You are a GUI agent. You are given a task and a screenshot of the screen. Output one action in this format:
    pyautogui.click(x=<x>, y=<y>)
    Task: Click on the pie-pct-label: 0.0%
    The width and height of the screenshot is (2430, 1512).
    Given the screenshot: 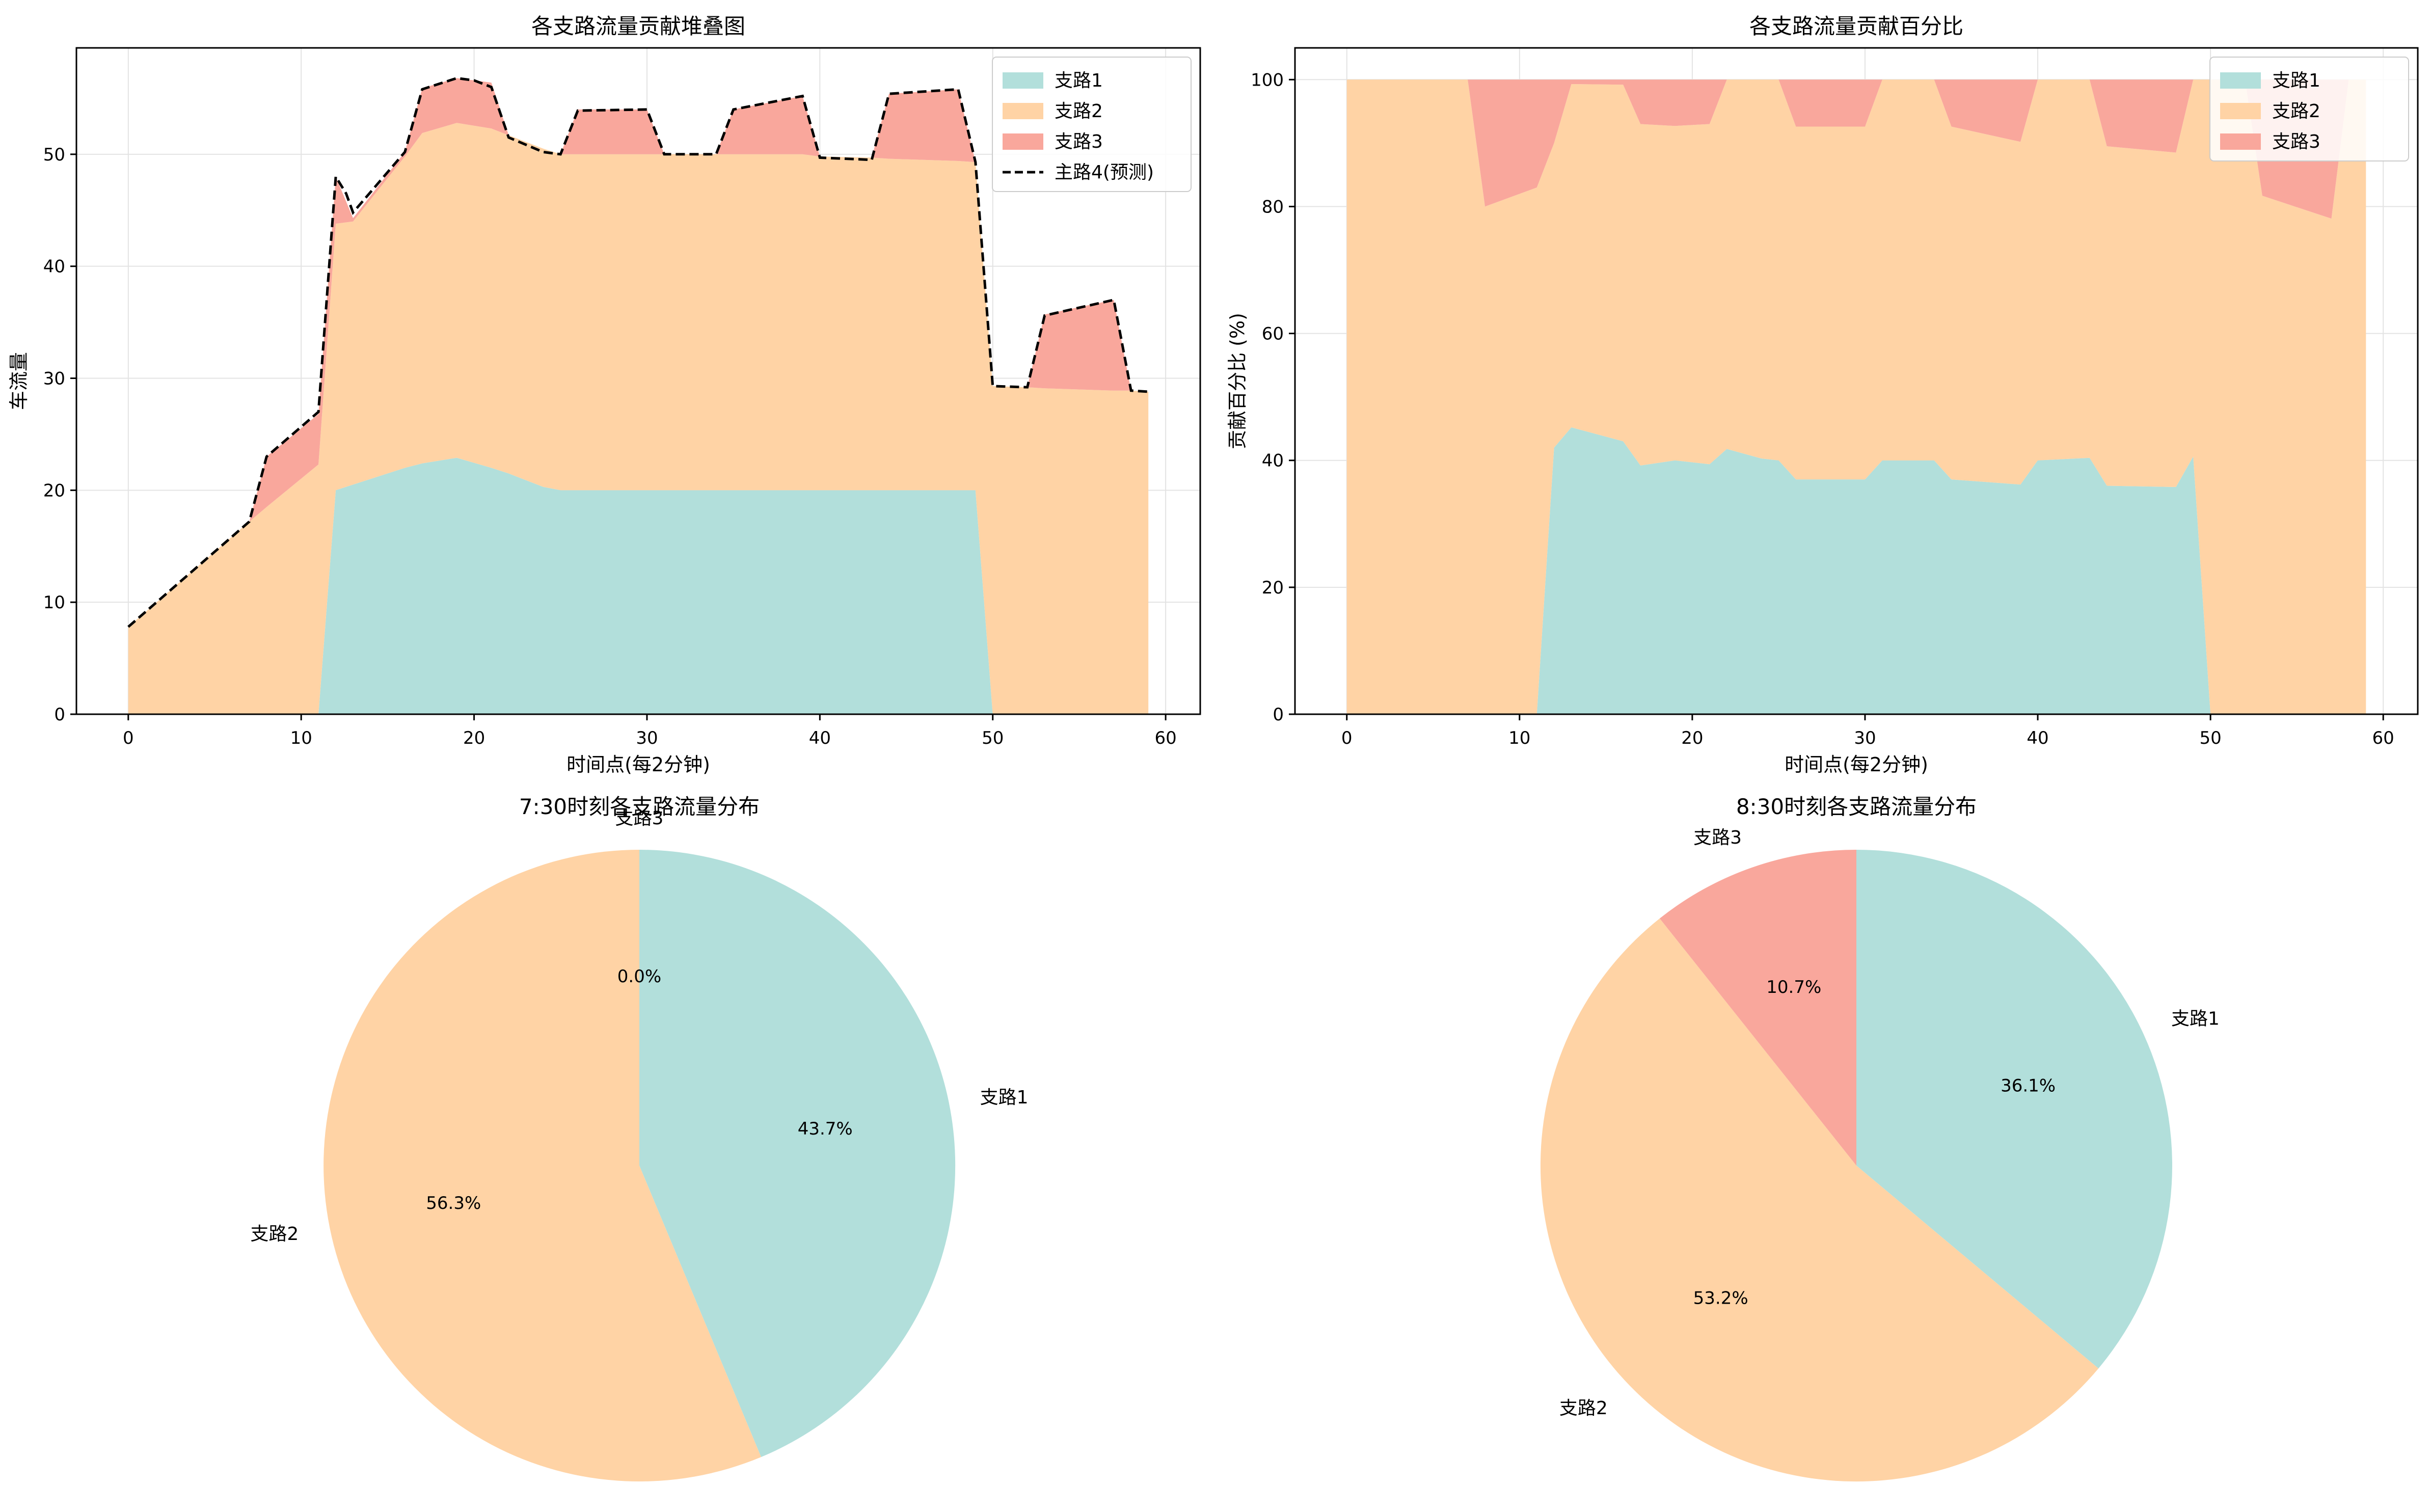 What is the action you would take?
    pyautogui.click(x=639, y=977)
    